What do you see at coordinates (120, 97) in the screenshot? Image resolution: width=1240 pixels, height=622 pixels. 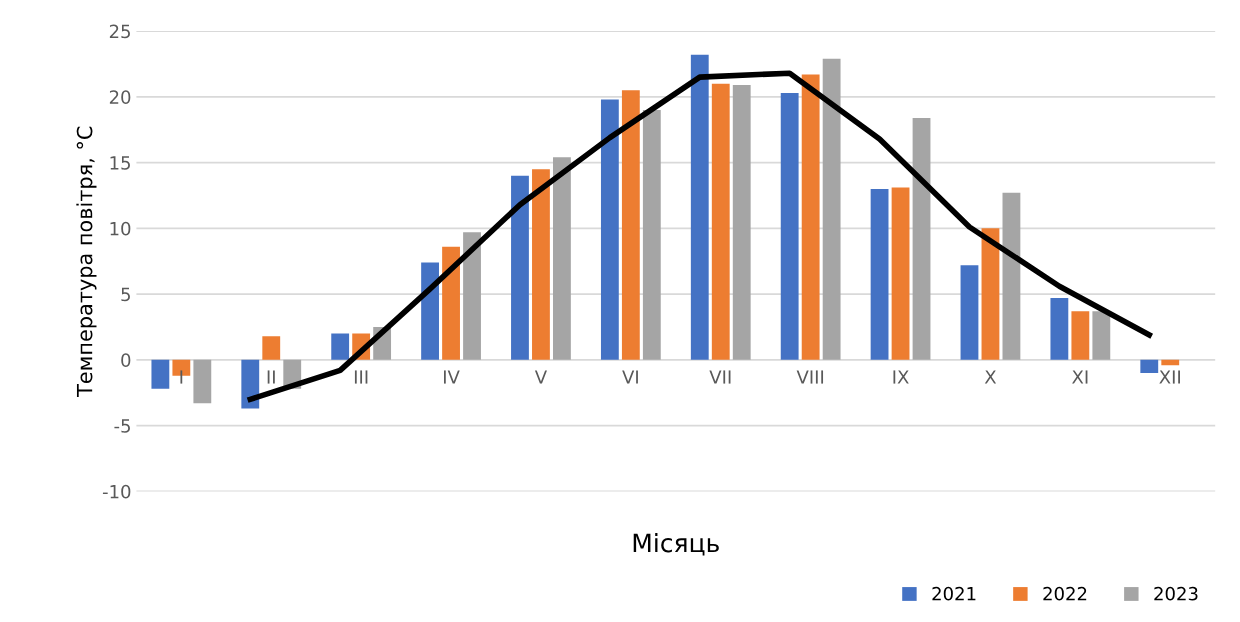 I see `y-tick-label: 20` at bounding box center [120, 97].